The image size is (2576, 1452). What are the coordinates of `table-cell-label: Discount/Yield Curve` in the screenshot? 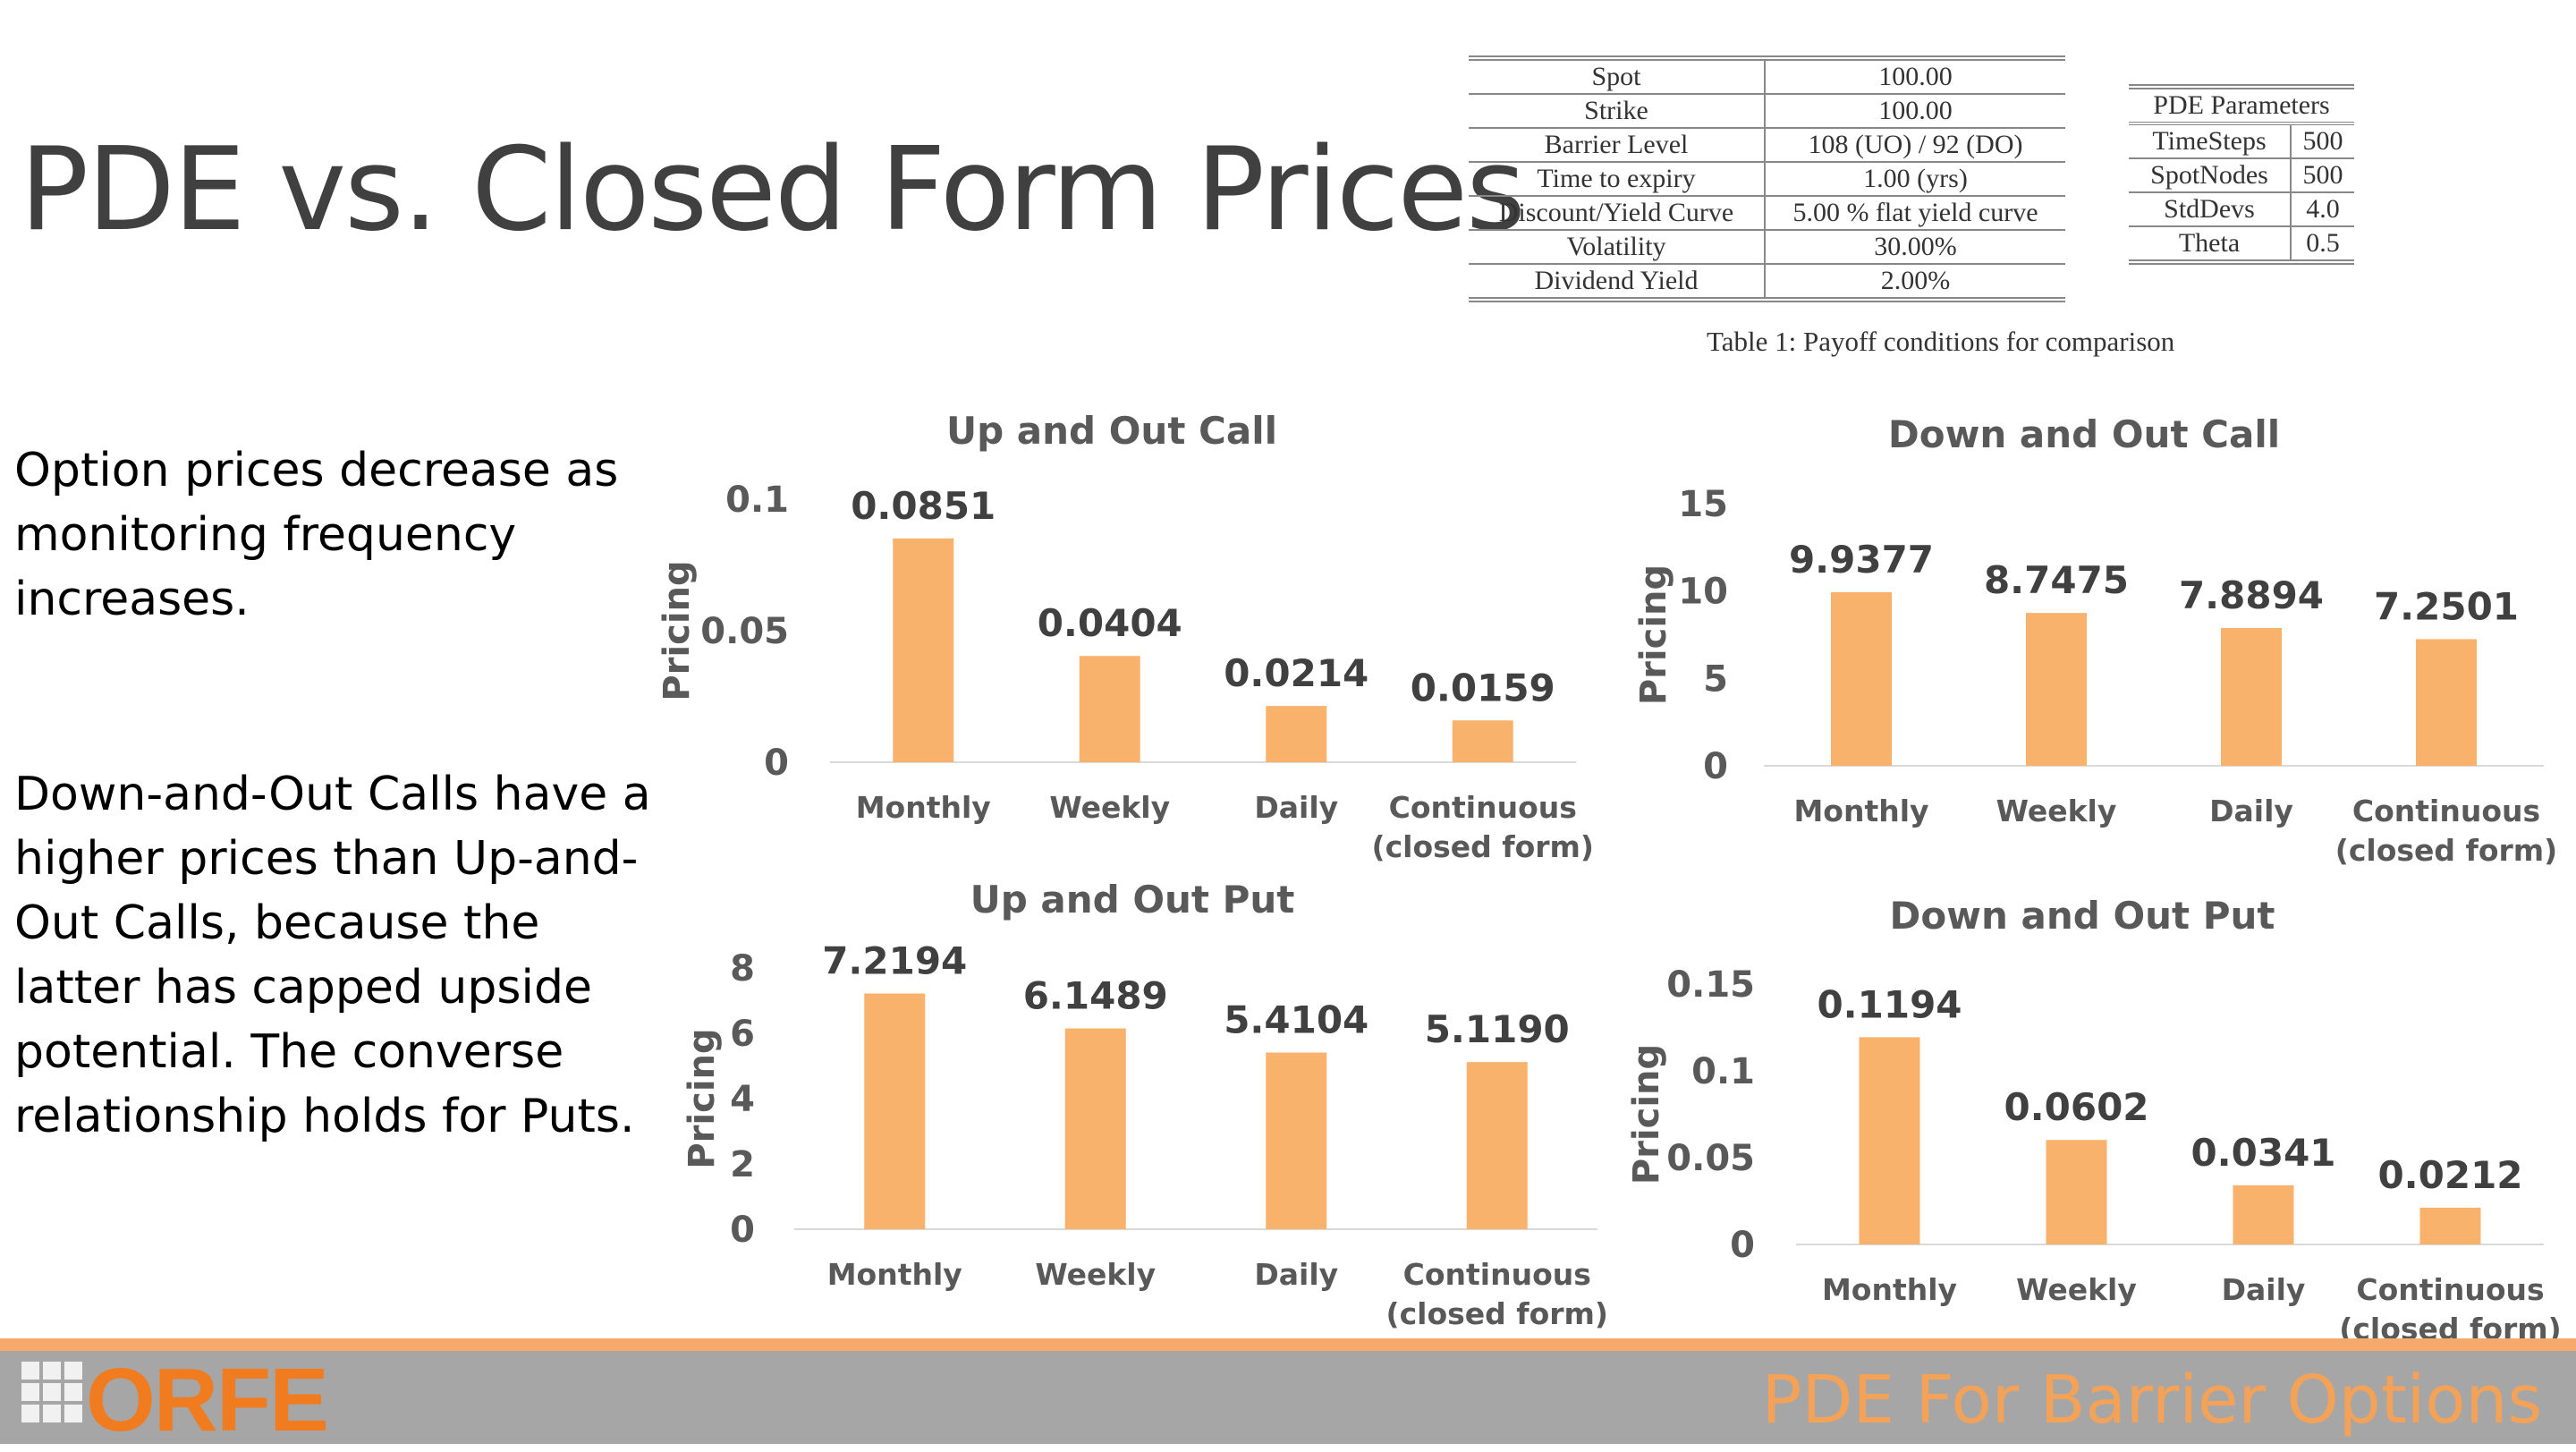 It's located at (1617, 213).